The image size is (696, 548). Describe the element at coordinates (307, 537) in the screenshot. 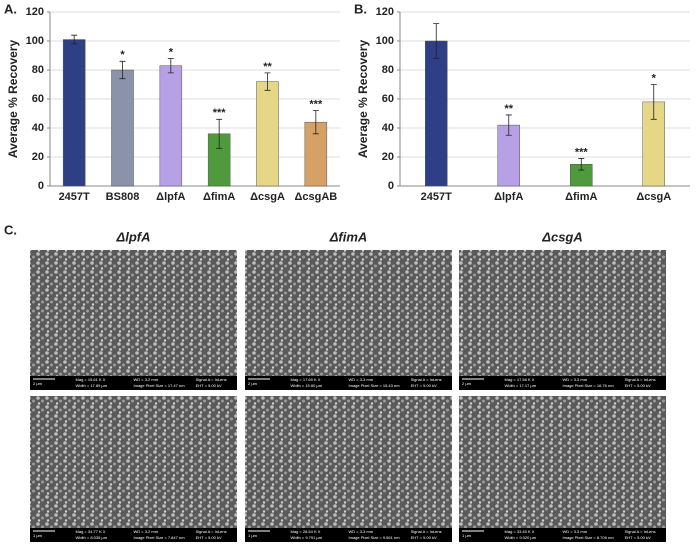

I see `info-text: Width = 9.791 µm` at that location.